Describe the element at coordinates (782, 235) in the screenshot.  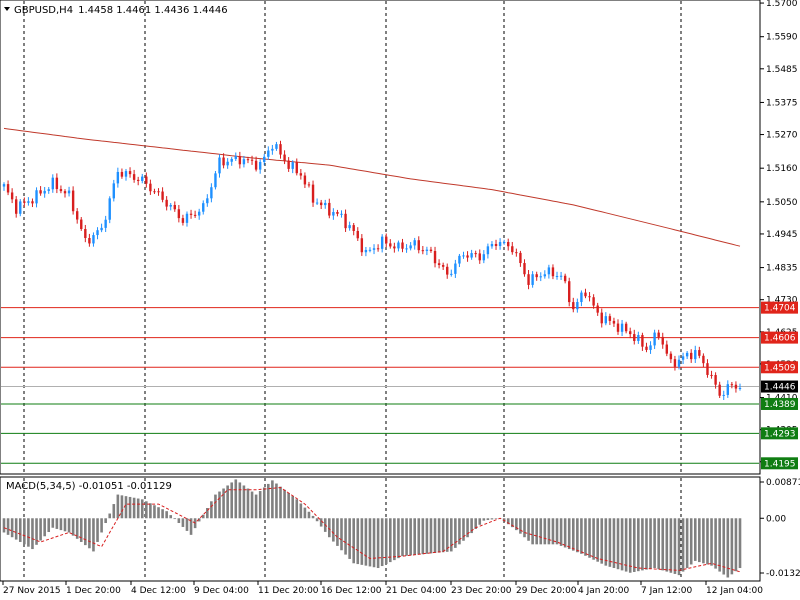
I see `price-tick-label: 1.4945` at that location.